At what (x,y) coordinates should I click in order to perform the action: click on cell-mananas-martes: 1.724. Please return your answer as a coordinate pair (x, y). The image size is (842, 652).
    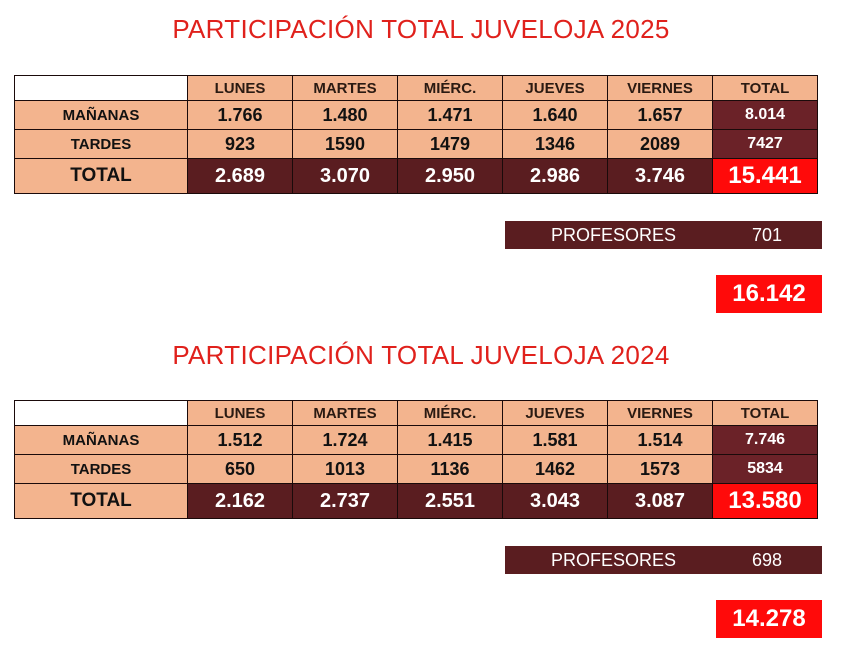
    Looking at the image, I should click on (345, 440).